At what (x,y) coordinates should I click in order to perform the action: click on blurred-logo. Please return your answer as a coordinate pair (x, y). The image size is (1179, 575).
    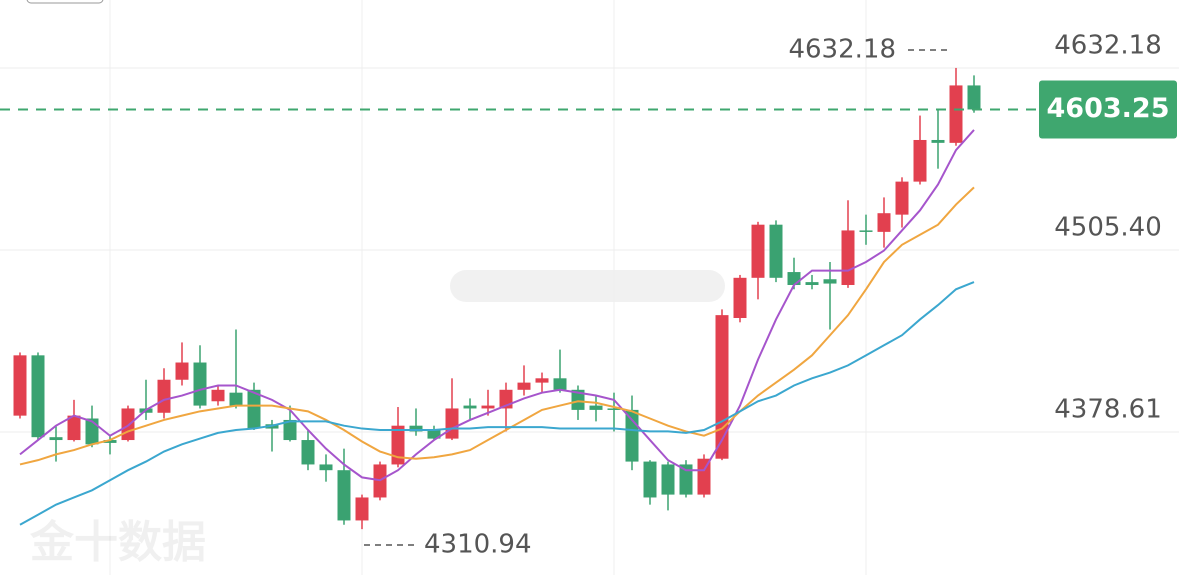
    Looking at the image, I should click on (587, 286).